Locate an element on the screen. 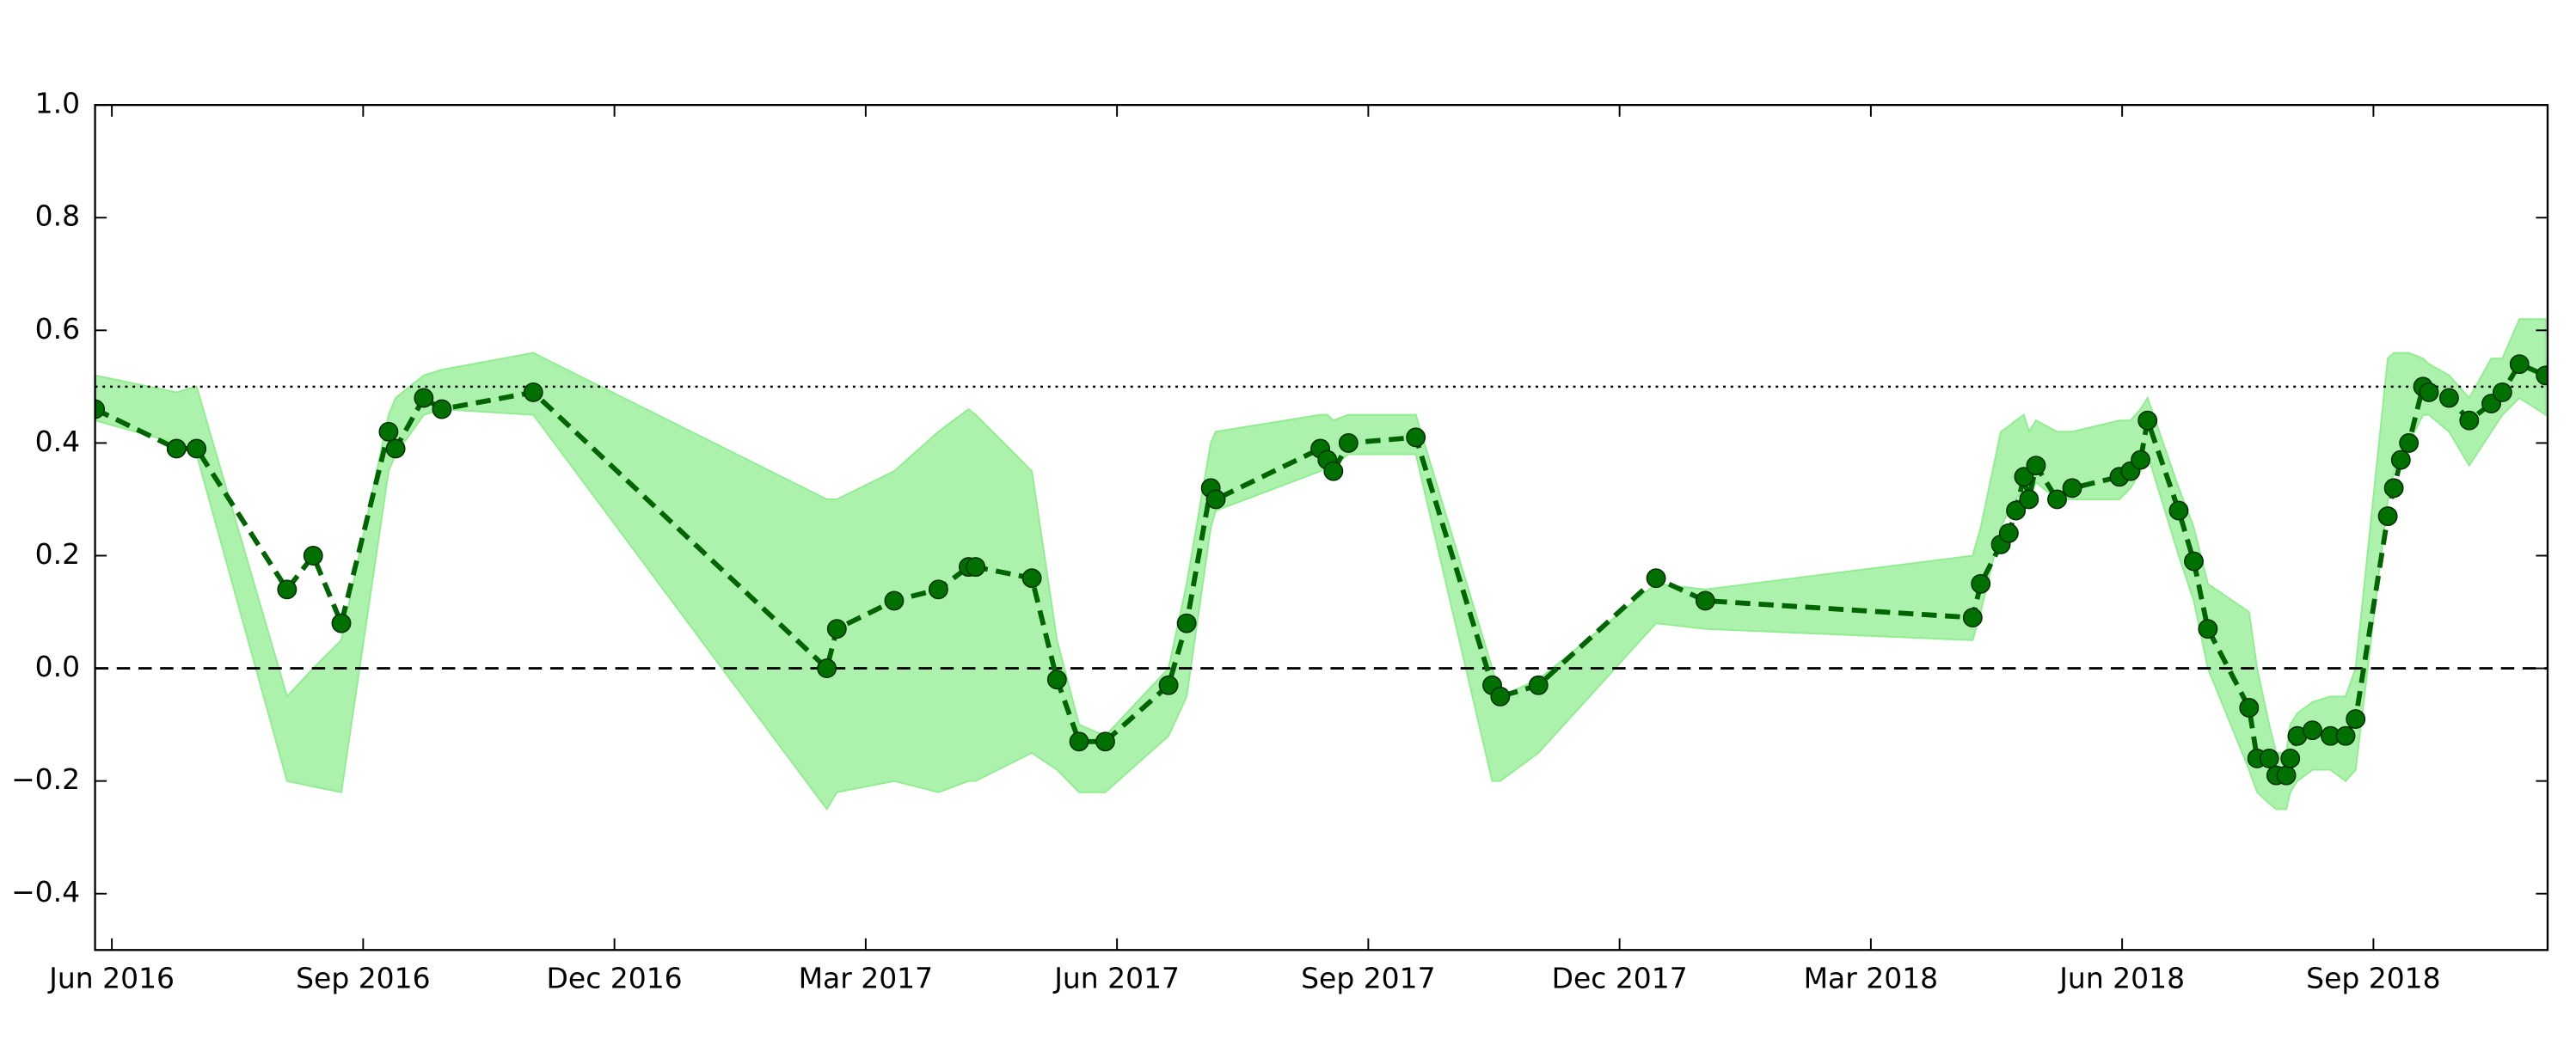  y-tick-label: 0.8 is located at coordinates (57, 216).